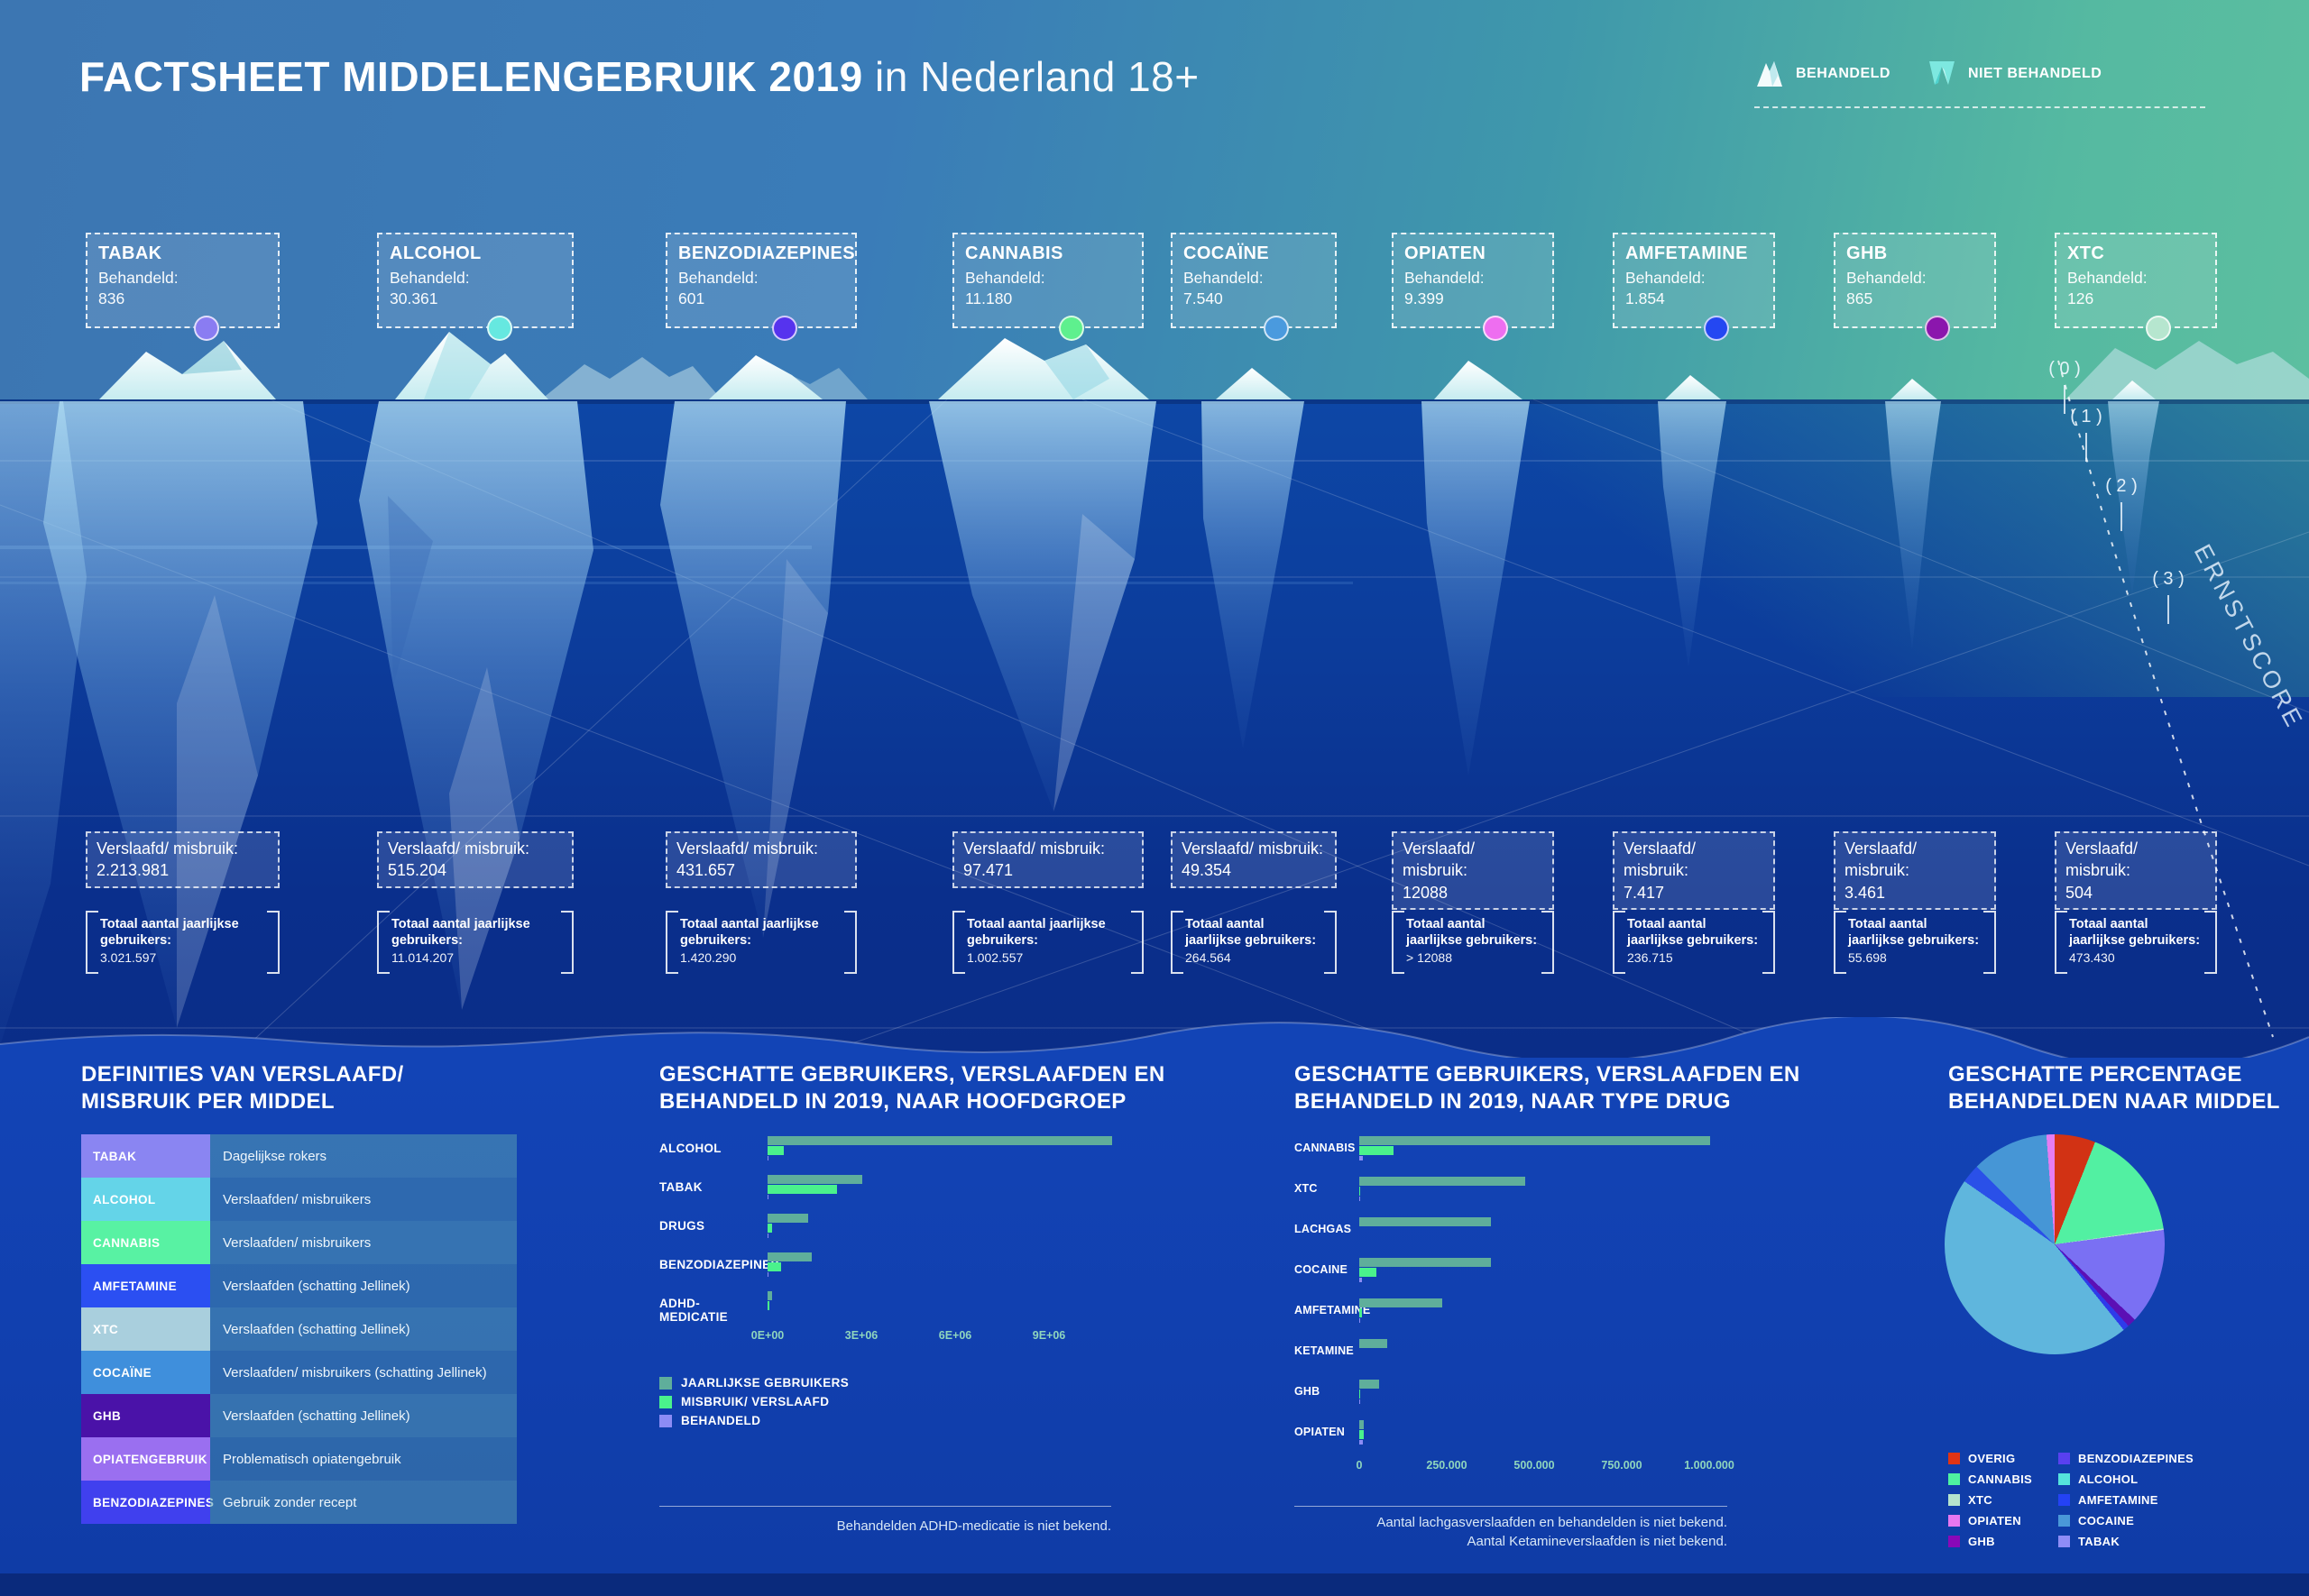  What do you see at coordinates (1515, 1440) in the screenshot?
I see `chart-row: OPIATEN` at bounding box center [1515, 1440].